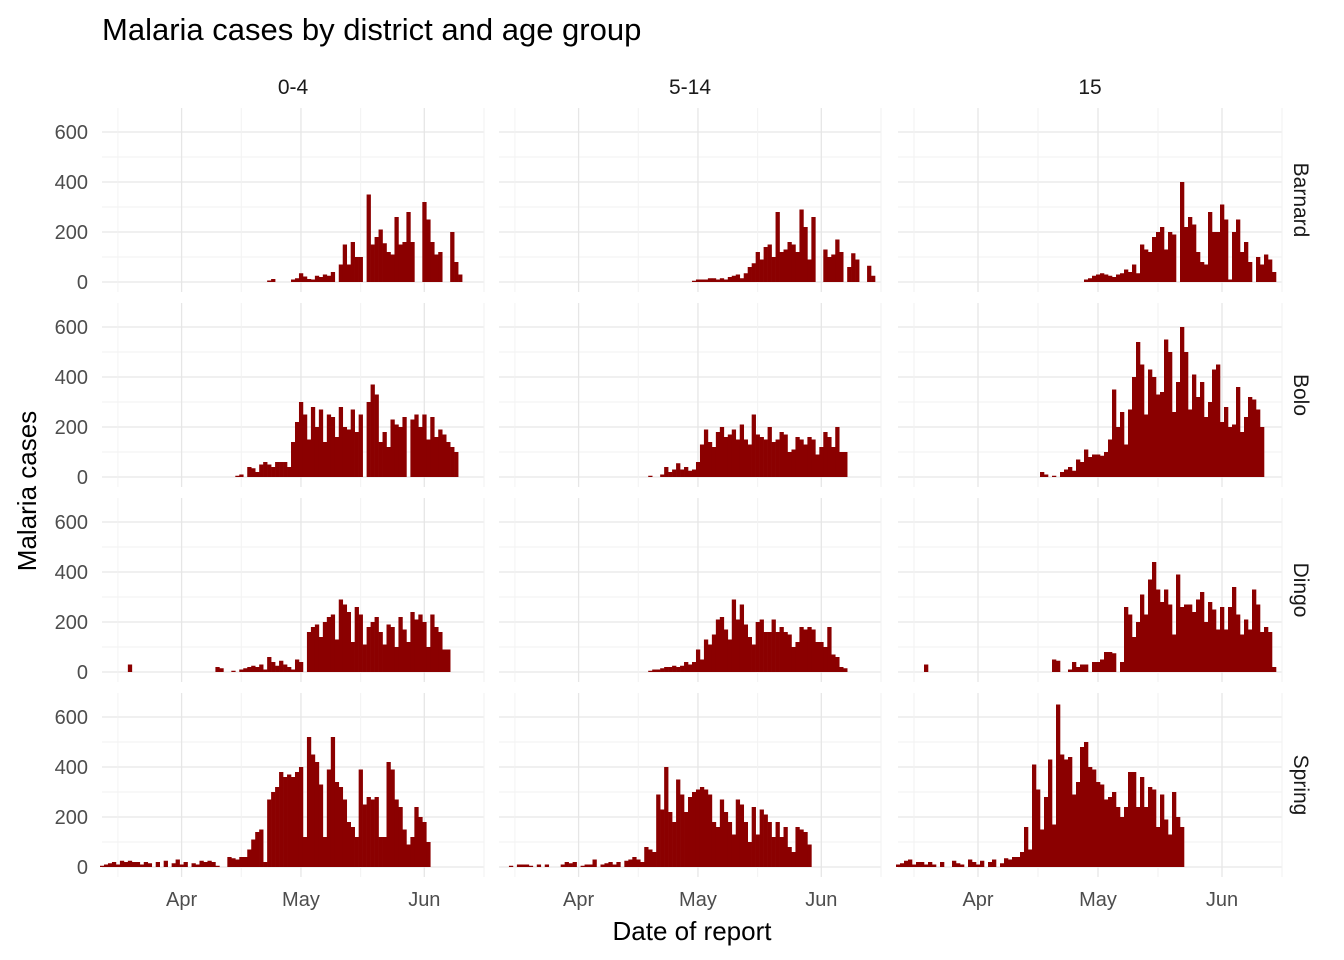 The height and width of the screenshot is (960, 1344). I want to click on facet-row-label: Bolo, so click(1300, 395).